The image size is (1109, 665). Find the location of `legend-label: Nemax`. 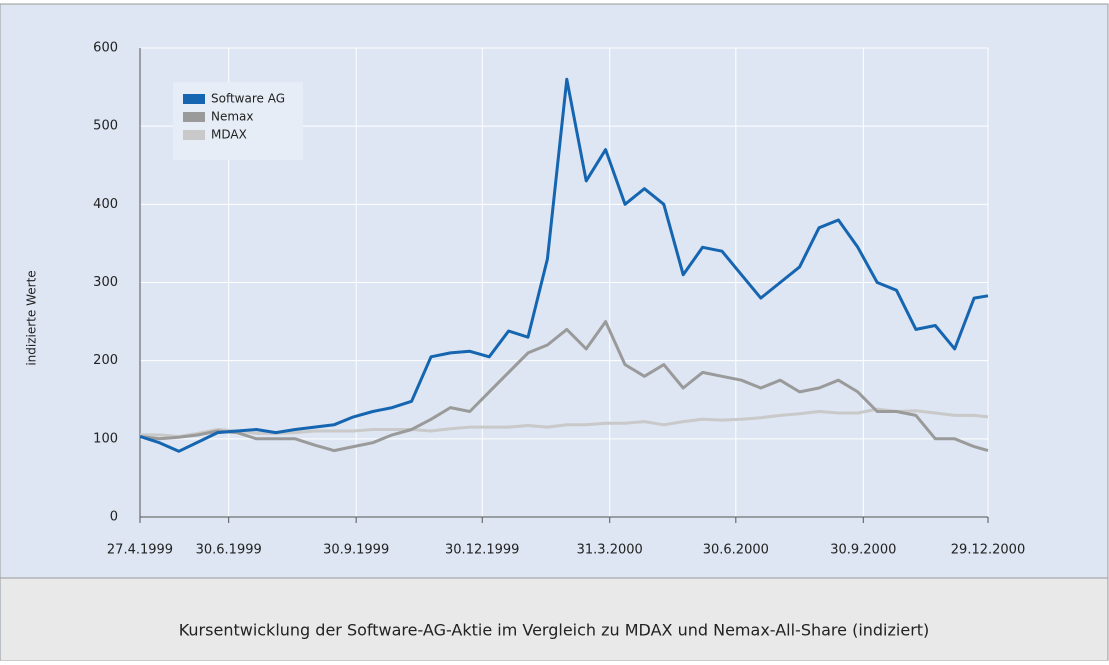

legend-label: Nemax is located at coordinates (232, 117).